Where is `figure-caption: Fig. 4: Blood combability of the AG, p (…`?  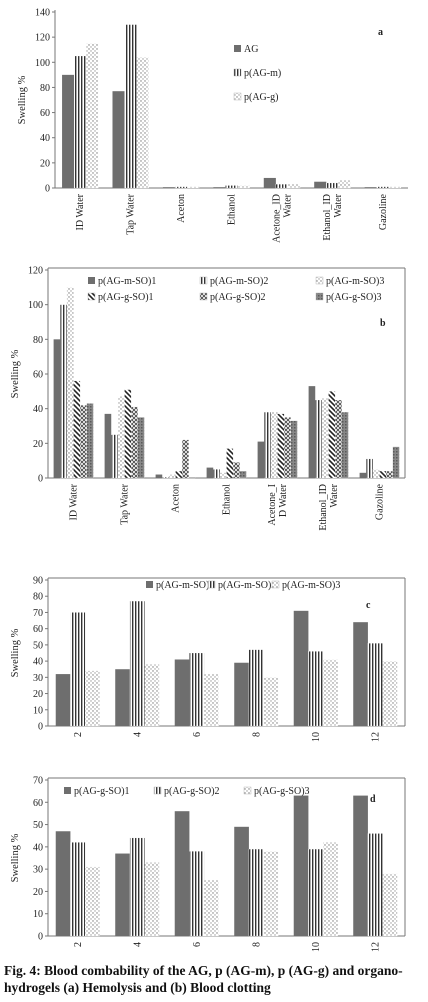
figure-caption: Fig. 4: Blood combability of the AG, p (… is located at coordinates (203, 979).